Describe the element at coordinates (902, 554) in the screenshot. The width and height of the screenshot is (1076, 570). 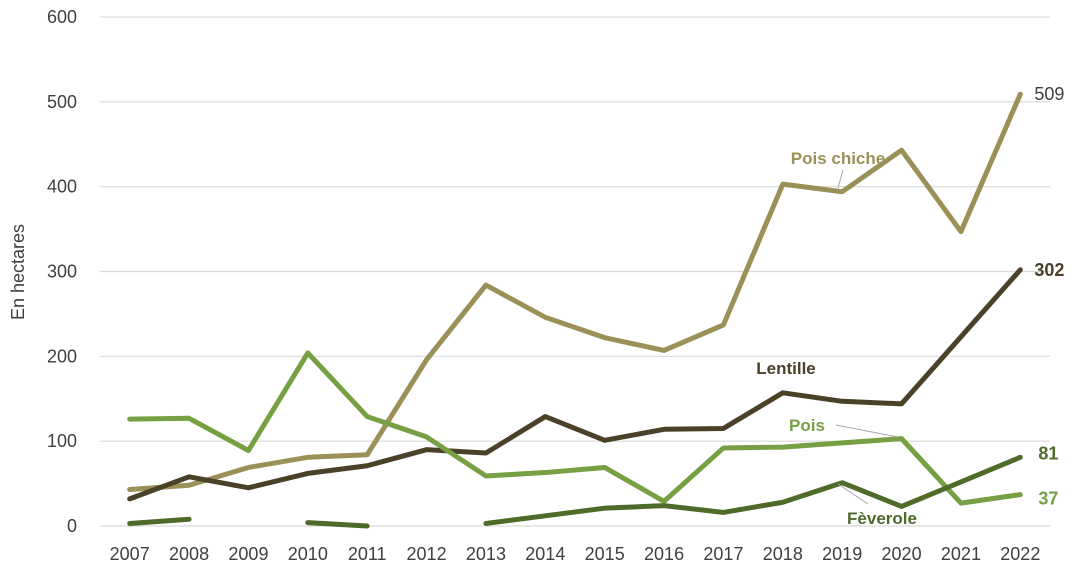
I see `x-tick-label: 2020` at that location.